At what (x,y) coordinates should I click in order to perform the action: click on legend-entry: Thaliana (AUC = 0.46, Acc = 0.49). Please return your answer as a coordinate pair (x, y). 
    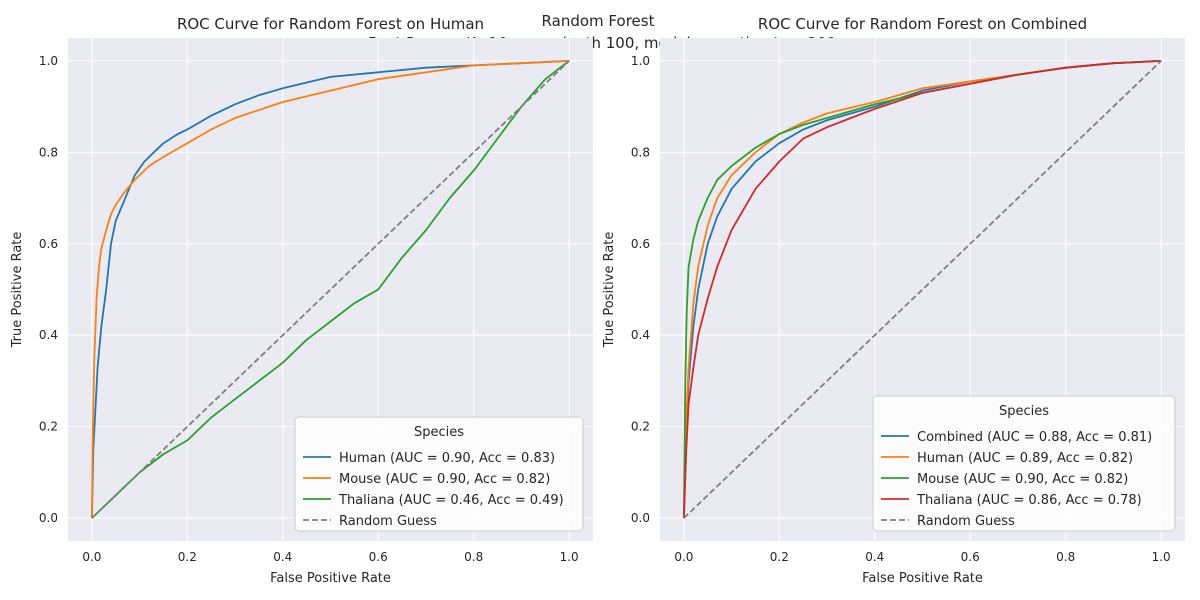
    Looking at the image, I should click on (451, 500).